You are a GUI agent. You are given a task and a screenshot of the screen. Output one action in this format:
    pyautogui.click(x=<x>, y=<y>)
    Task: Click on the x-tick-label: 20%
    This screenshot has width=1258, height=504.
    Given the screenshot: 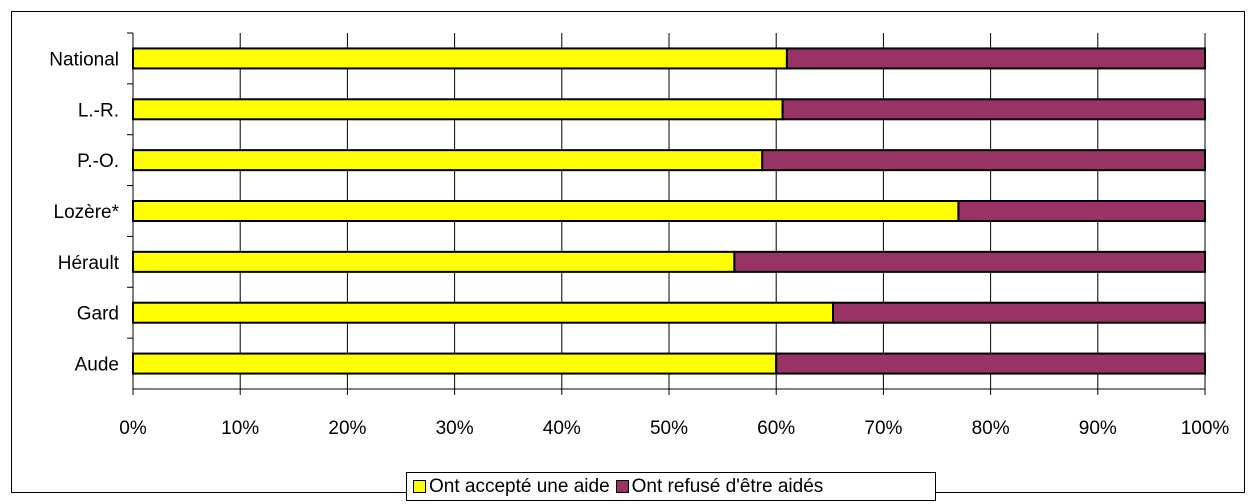 What is the action you would take?
    pyautogui.click(x=347, y=428)
    